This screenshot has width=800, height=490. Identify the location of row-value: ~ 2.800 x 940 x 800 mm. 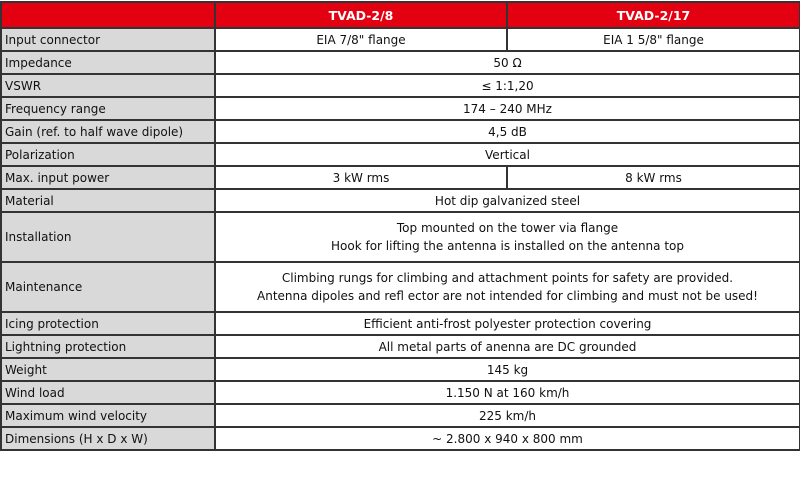
(507, 438).